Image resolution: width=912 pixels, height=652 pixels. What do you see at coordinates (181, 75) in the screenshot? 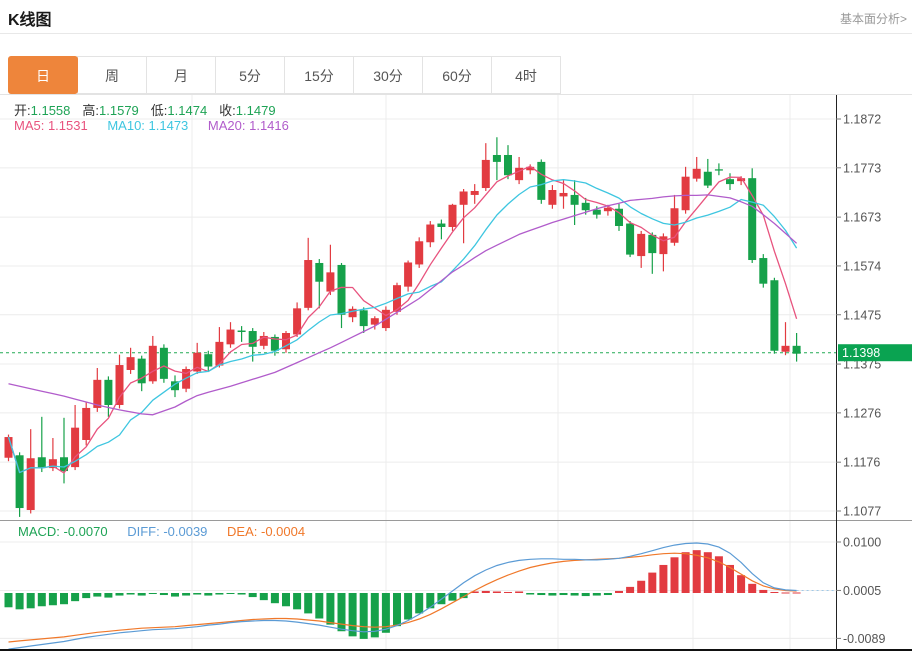
I see `tab-month: 月` at bounding box center [181, 75].